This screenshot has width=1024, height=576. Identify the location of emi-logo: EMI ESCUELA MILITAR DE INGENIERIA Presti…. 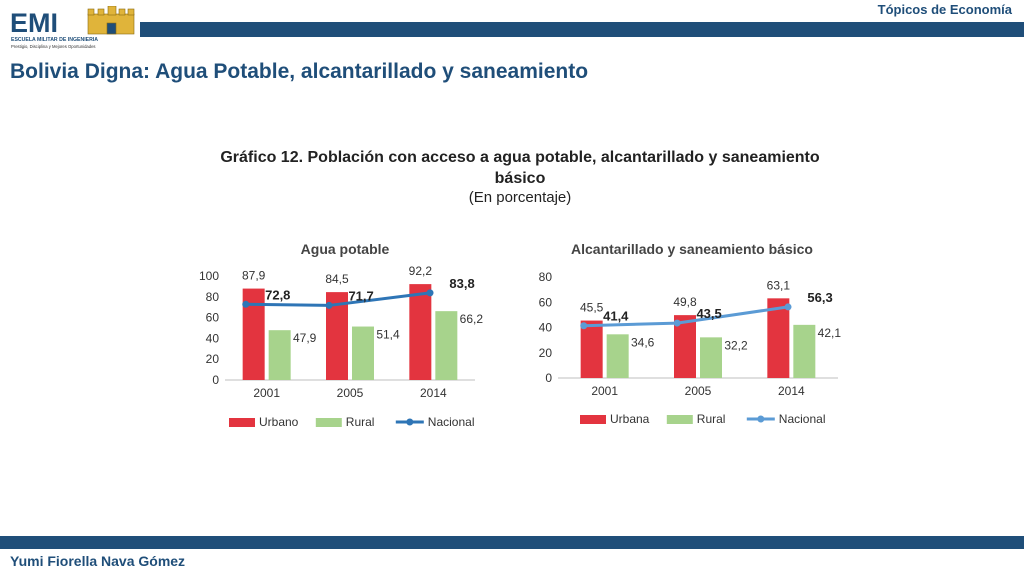
(72, 28).